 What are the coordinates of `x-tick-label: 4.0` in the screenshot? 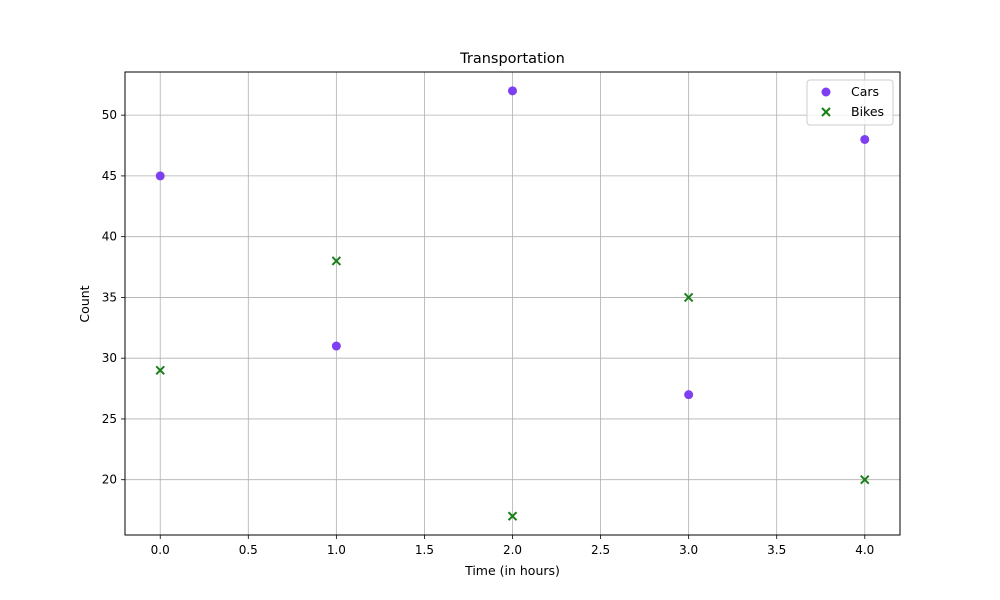 It's located at (864, 550).